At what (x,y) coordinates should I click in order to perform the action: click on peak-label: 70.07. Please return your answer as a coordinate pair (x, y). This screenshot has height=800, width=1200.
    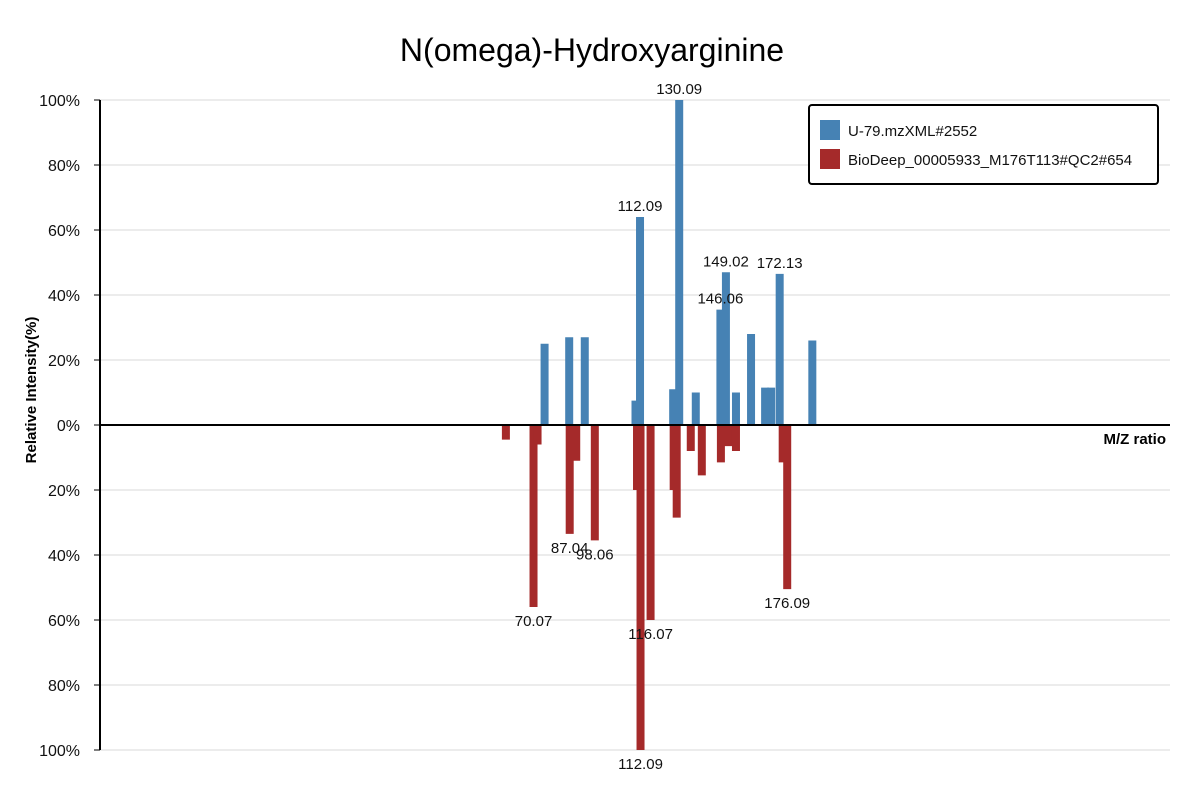
    Looking at the image, I should click on (534, 621).